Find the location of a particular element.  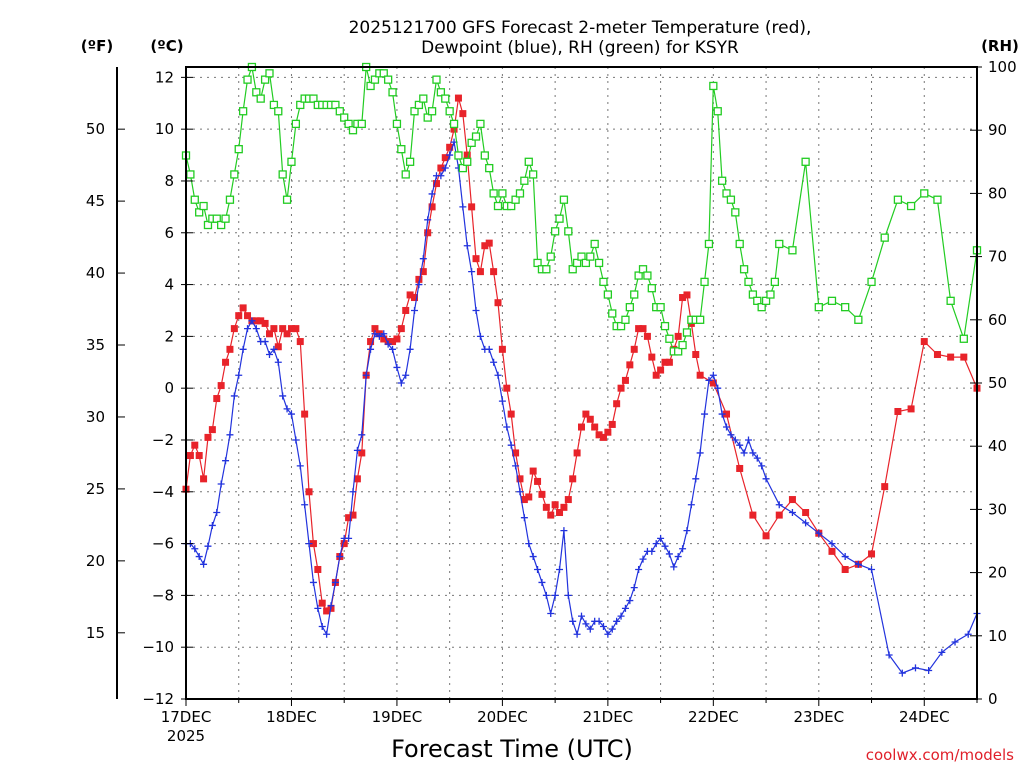

rh-tick-label: 10 is located at coordinates (997, 636).